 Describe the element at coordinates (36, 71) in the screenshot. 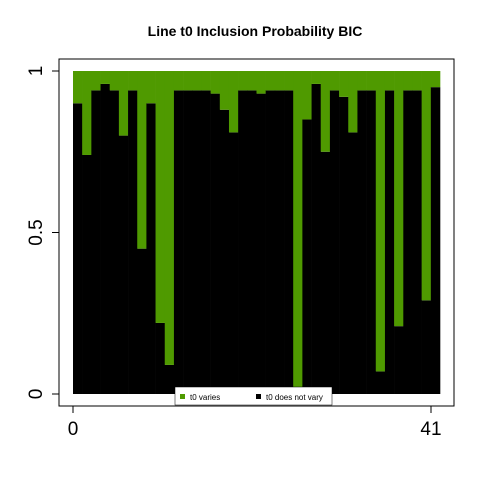

I see `y-tick-label: 1` at that location.